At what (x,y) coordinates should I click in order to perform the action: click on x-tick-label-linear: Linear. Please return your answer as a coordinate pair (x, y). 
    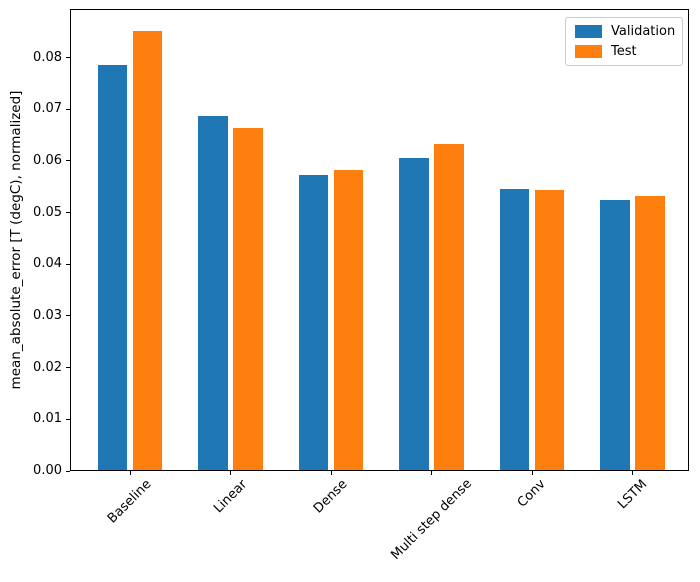
    Looking at the image, I should click on (230, 496).